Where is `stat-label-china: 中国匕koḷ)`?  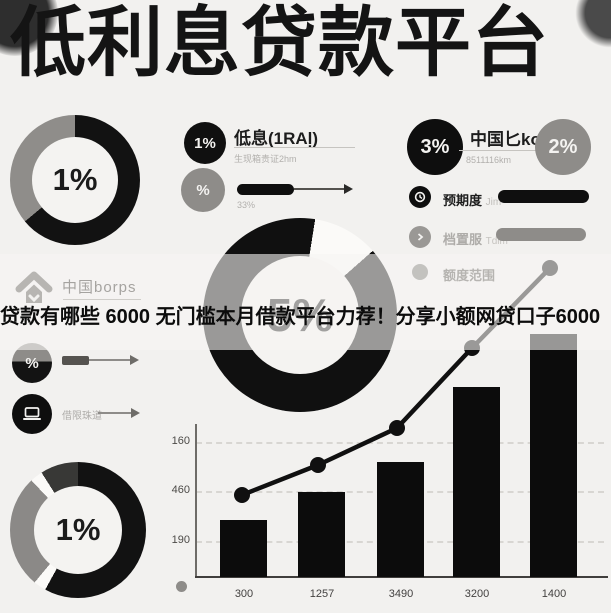 stat-label-china: 中国匕koḷ) is located at coordinates (511, 139).